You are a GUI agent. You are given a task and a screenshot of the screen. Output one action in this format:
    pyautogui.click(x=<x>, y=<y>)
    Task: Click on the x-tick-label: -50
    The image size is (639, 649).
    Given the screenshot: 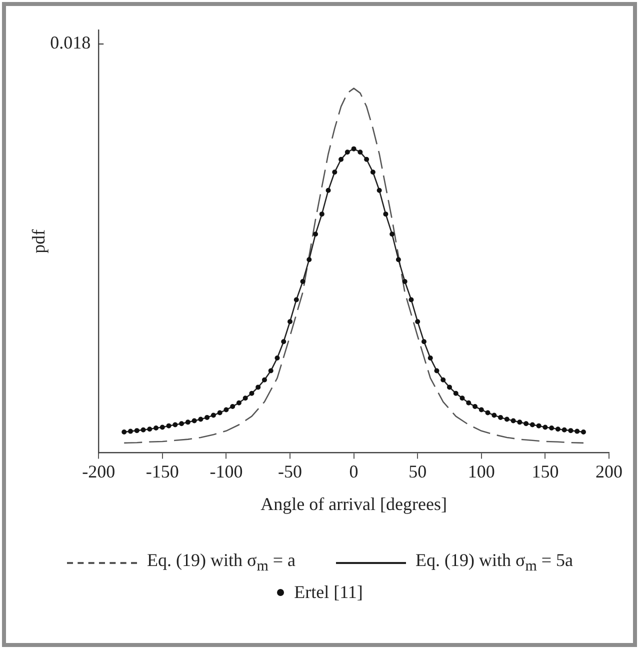 What is the action you would take?
    pyautogui.click(x=290, y=471)
    